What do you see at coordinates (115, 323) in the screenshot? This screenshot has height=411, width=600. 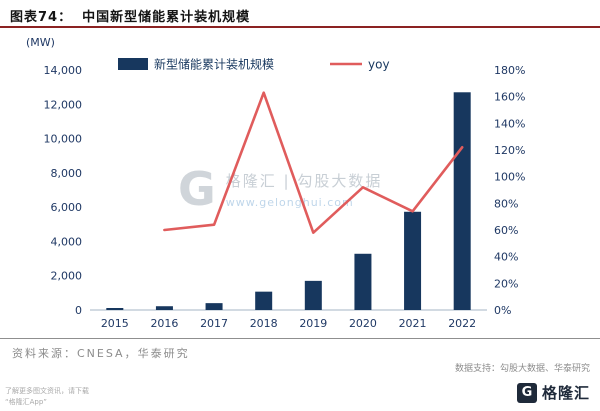 I see `x-axis-tick-label: 2015` at bounding box center [115, 323].